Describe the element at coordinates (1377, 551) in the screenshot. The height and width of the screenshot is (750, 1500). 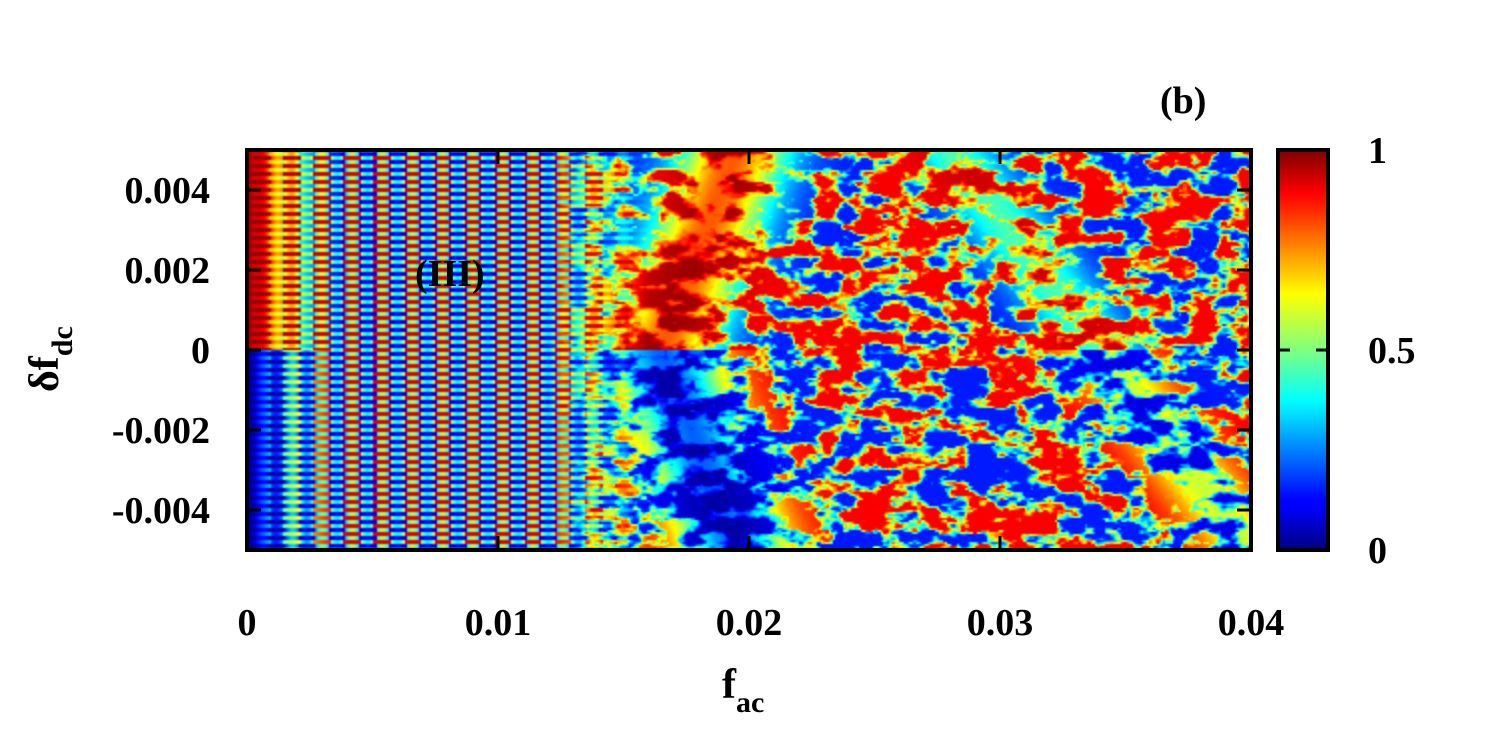
I see `colorbar-tick-label: 0` at that location.